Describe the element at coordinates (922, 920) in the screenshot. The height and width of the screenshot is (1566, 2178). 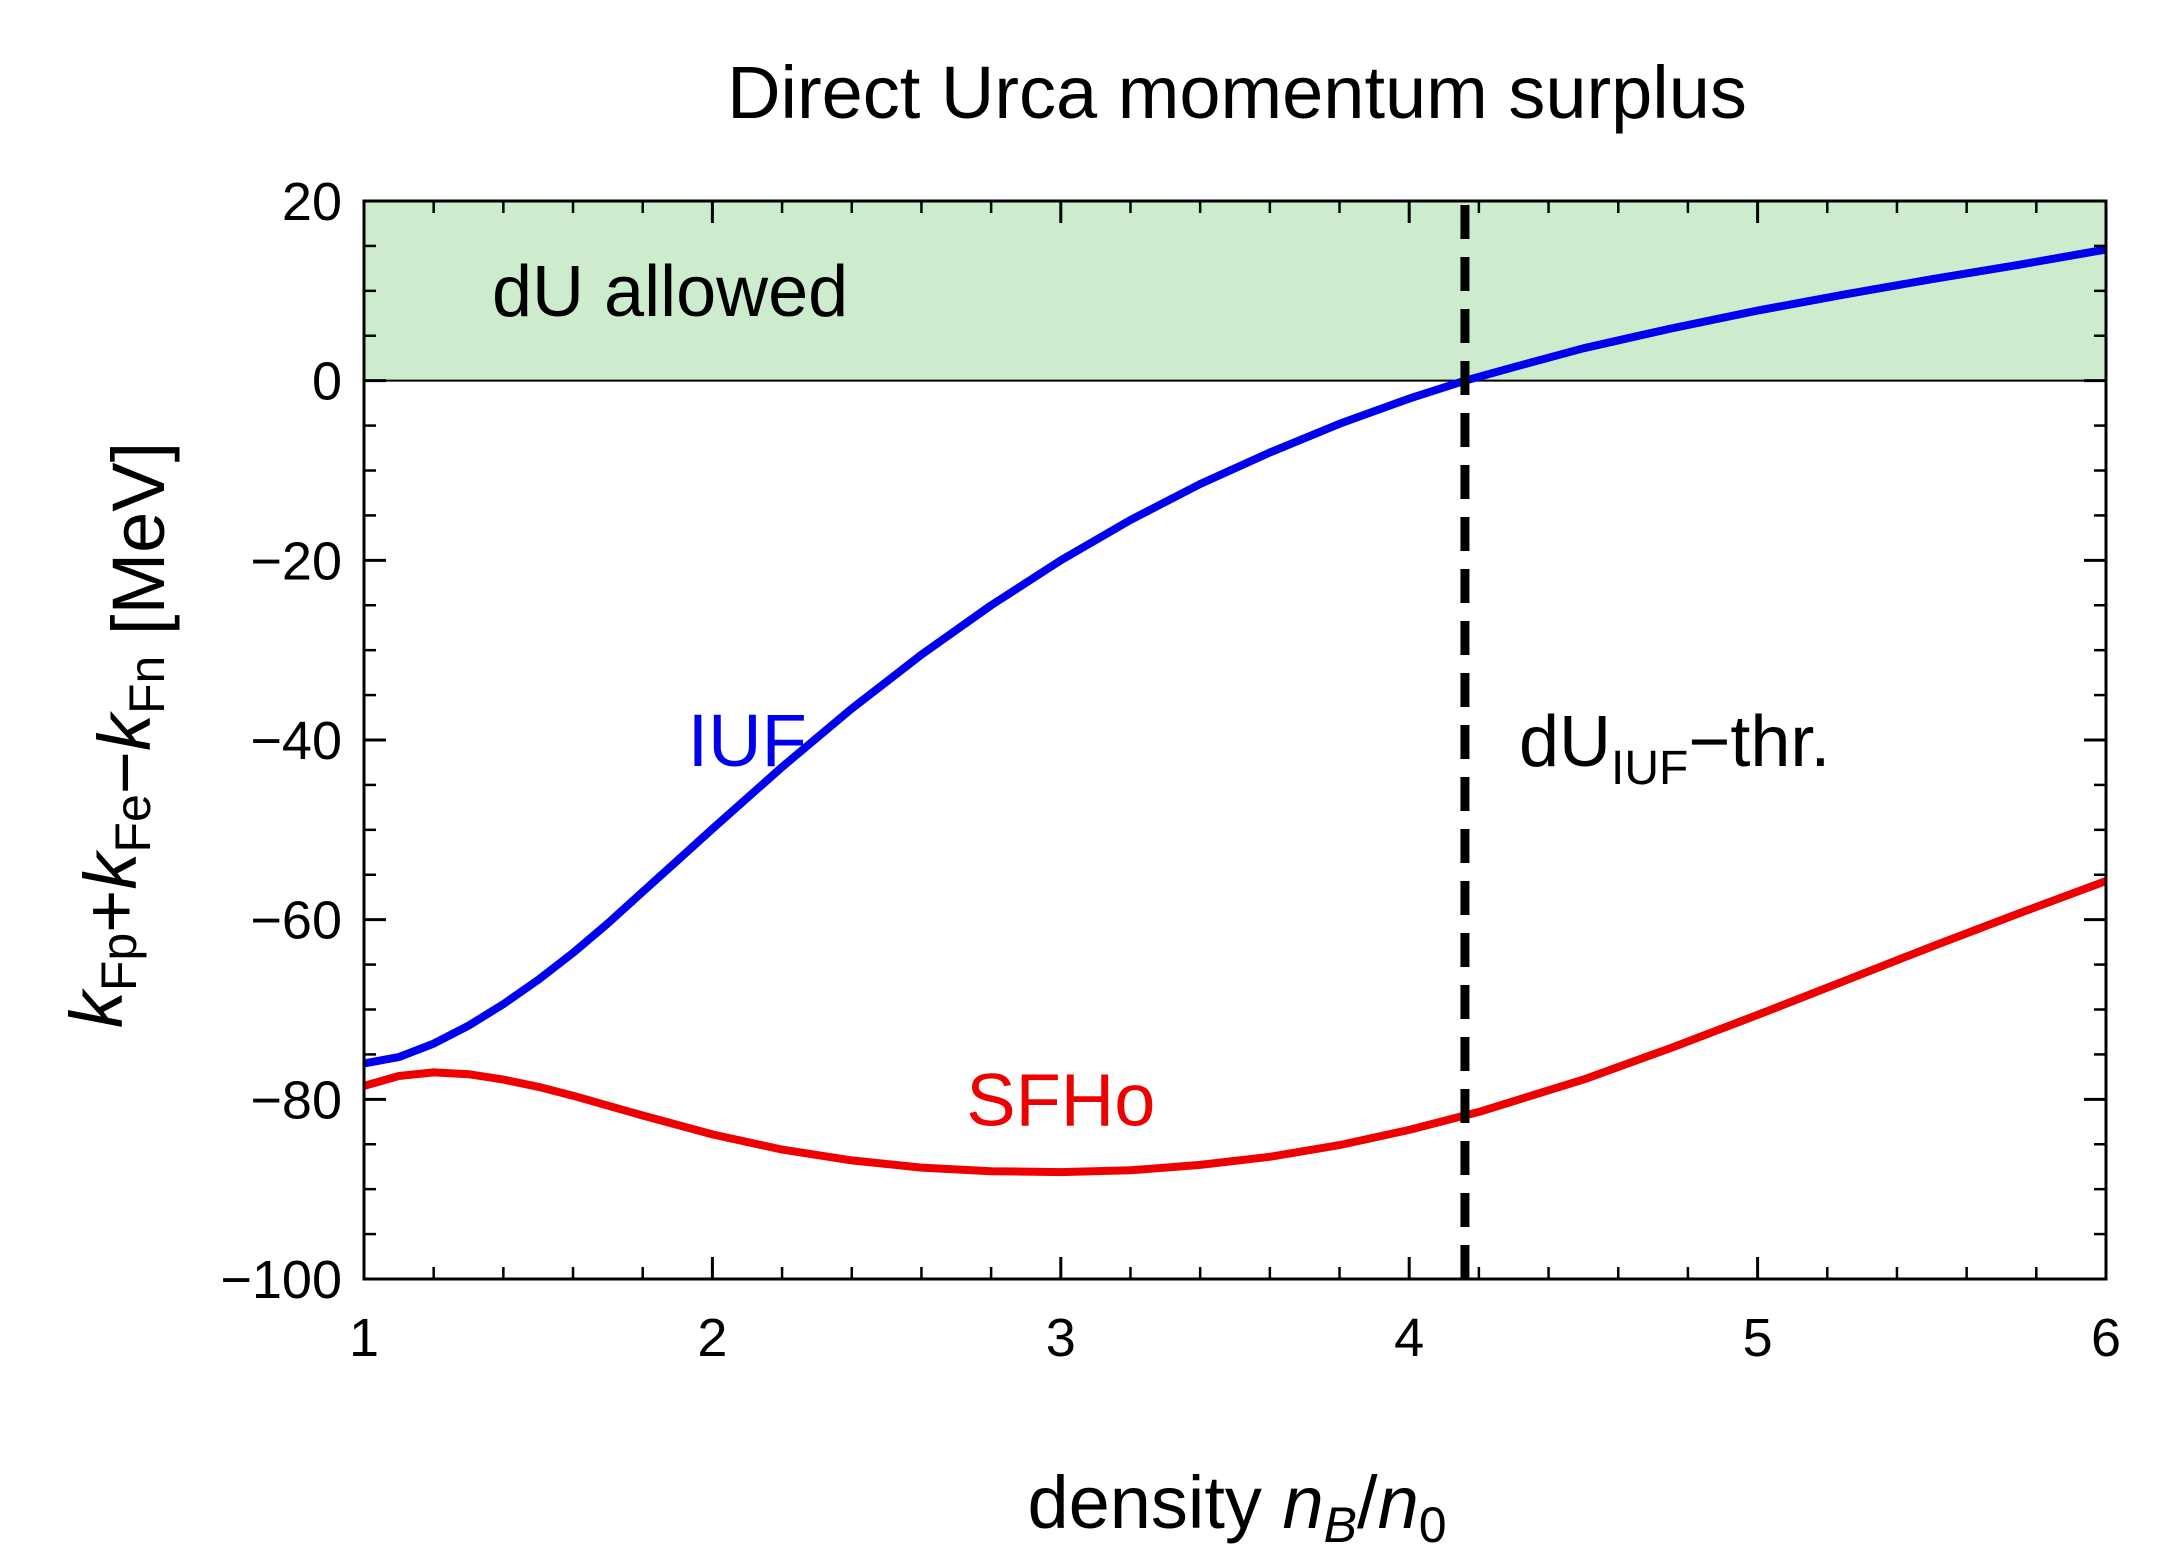
I see `series-labels: IUF SFHo` at that location.